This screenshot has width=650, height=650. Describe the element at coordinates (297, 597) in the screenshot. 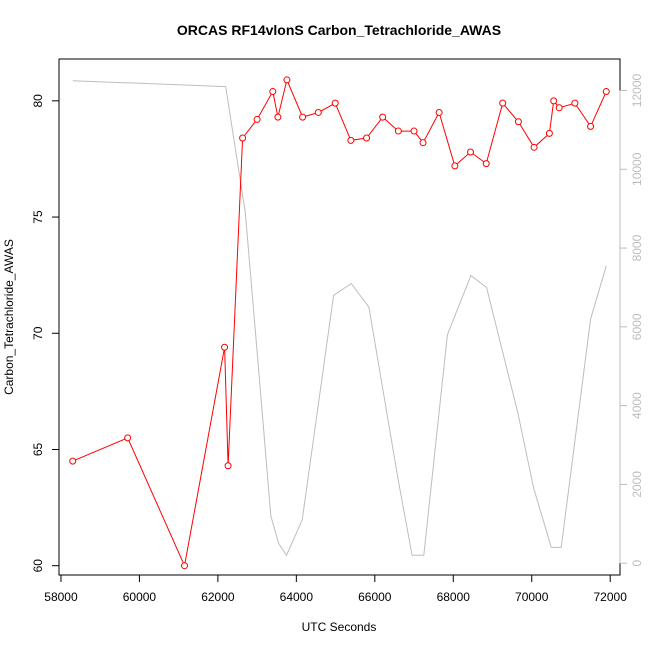

I see `bottom-tick-label: 64000` at that location.